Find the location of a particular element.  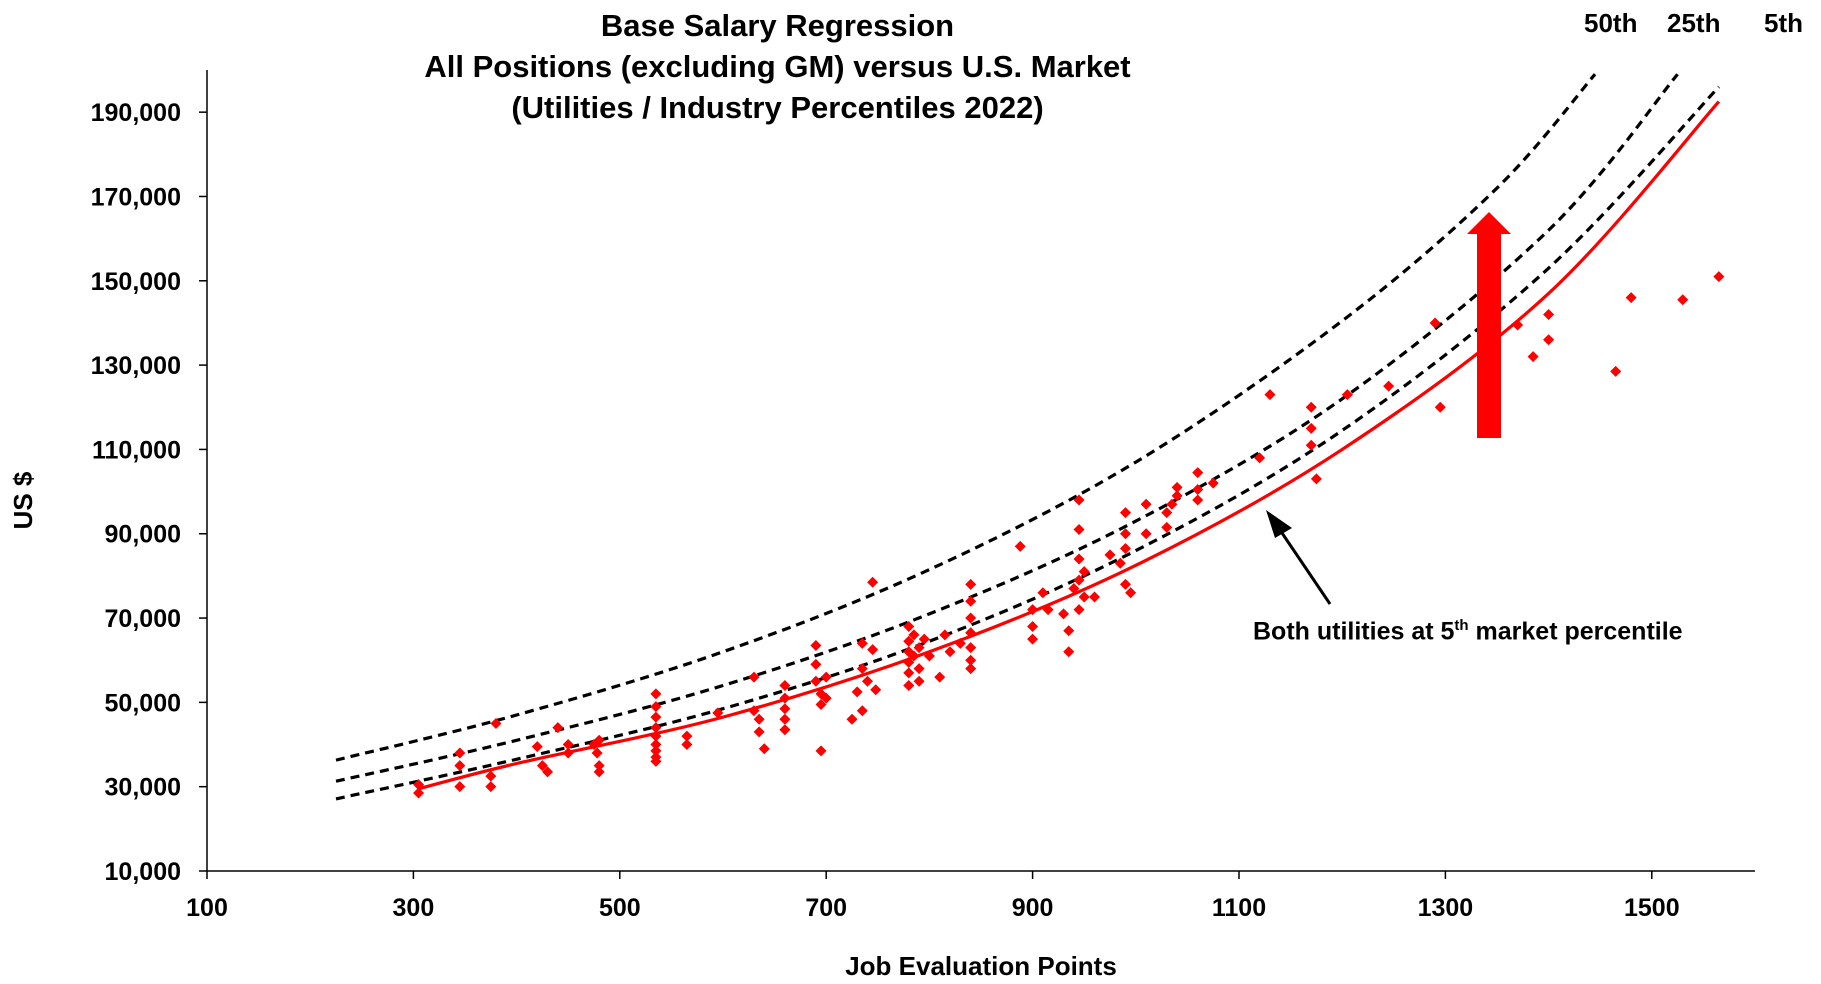

chart-title: Base Salary Regression is located at coordinates (777, 25).